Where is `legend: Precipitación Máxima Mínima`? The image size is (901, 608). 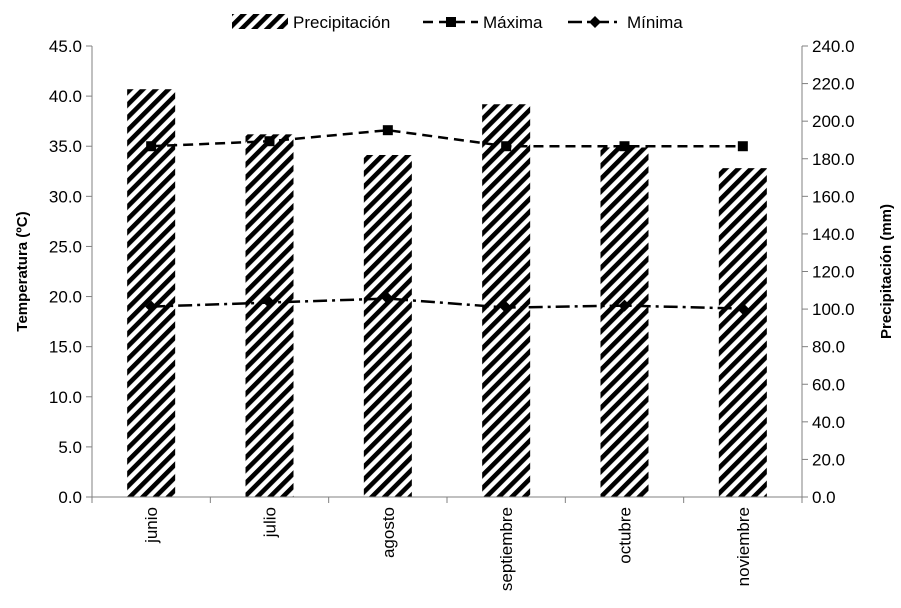
legend: Precipitación Máxima Mínima is located at coordinates (457, 22).